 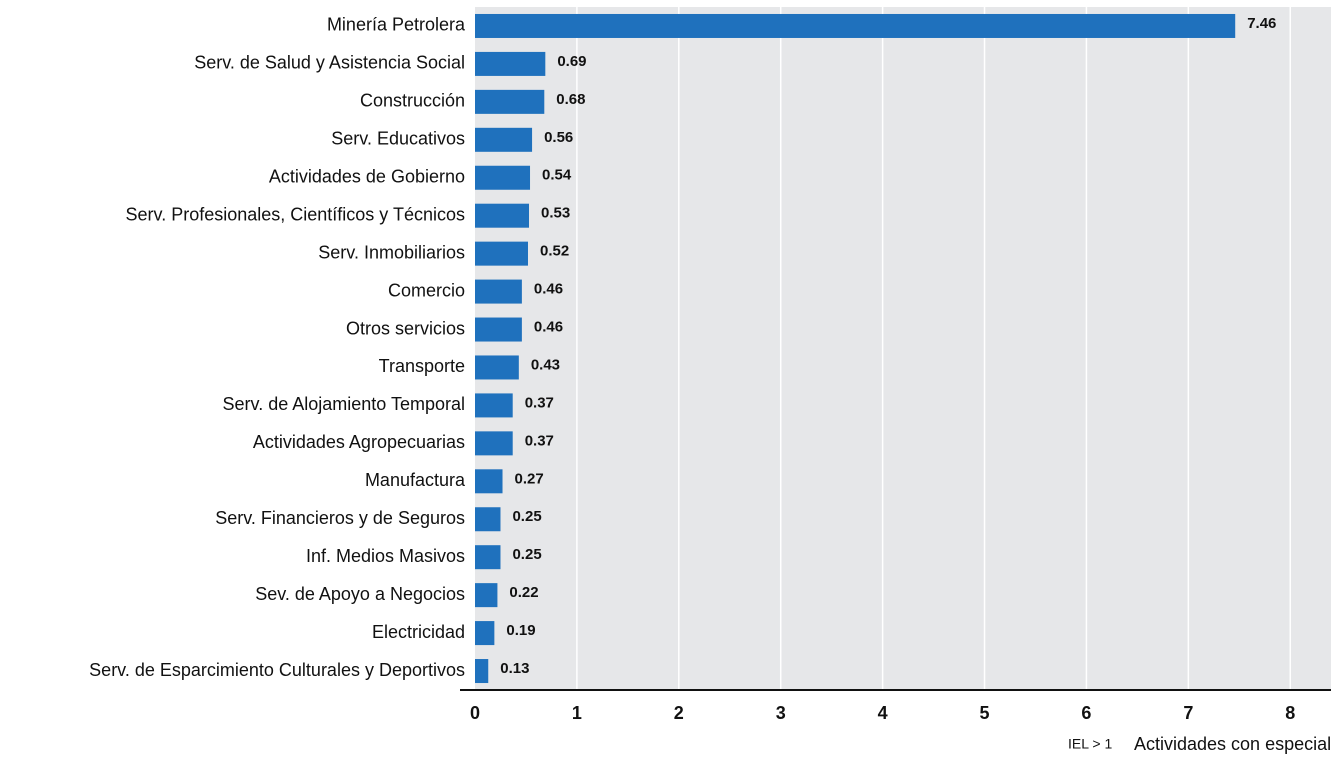 What do you see at coordinates (415, 480) in the screenshot?
I see `y-tick-label: Manufactura` at bounding box center [415, 480].